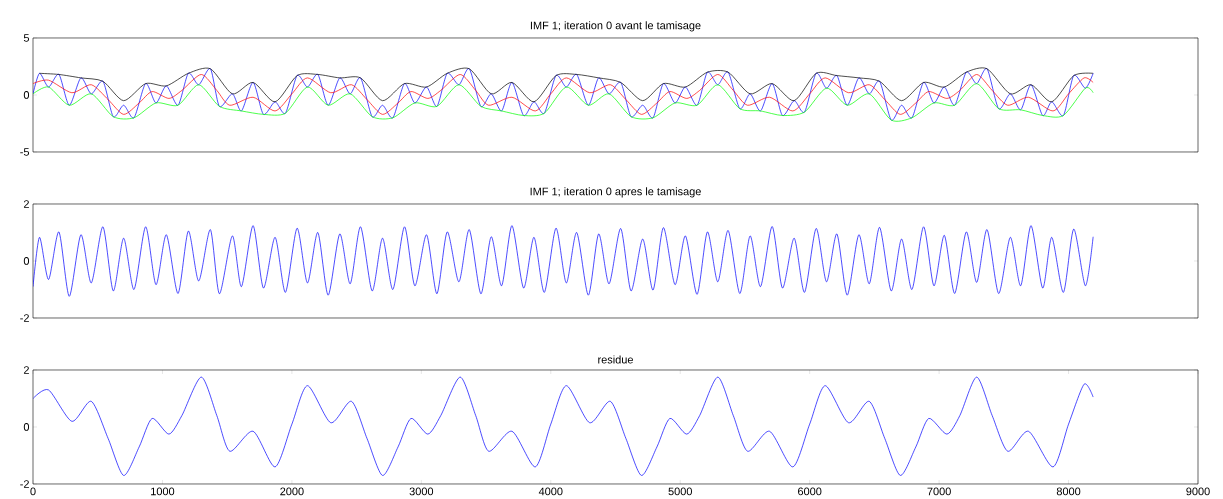  What do you see at coordinates (163, 491) in the screenshot?
I see `x-tick-label: 1000` at bounding box center [163, 491].